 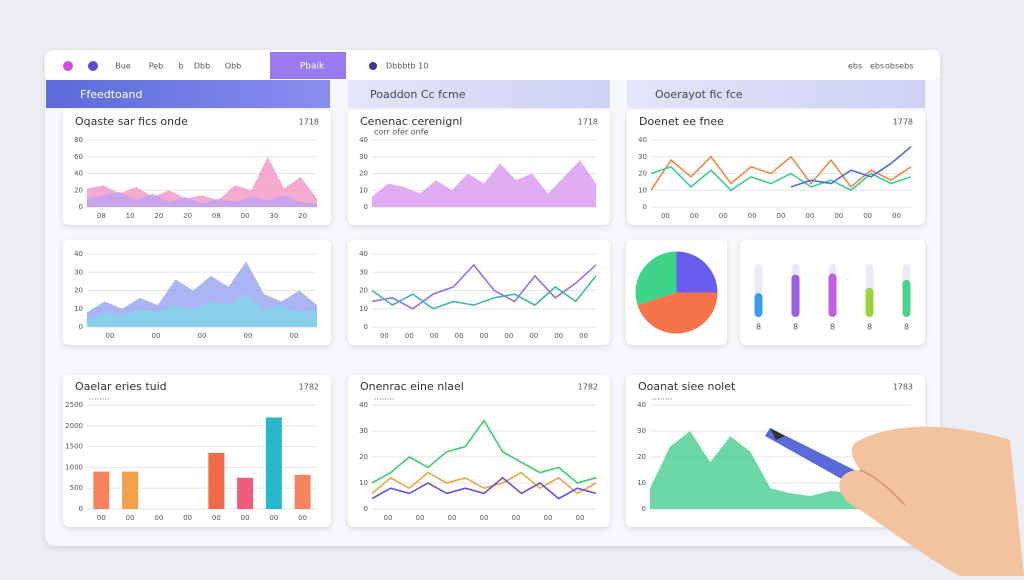 I want to click on nav-item: b, so click(x=180, y=66).